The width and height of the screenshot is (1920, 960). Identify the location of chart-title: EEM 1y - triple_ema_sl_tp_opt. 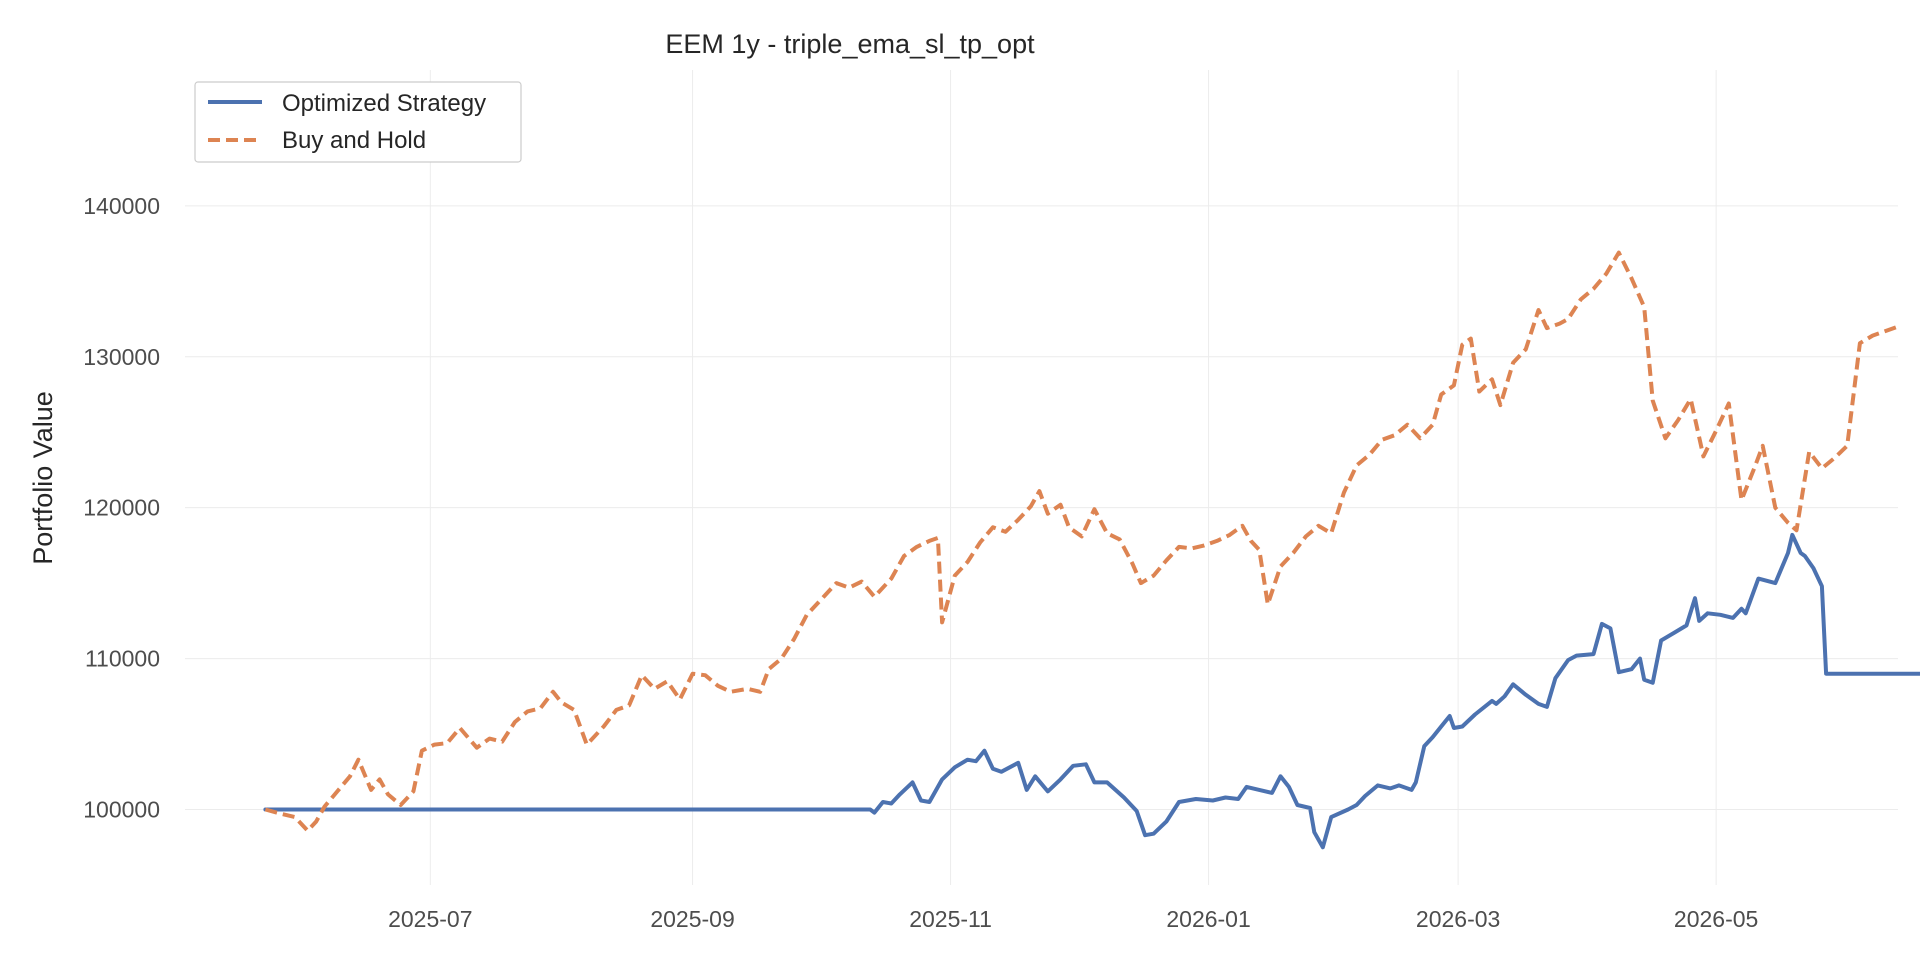
(850, 44).